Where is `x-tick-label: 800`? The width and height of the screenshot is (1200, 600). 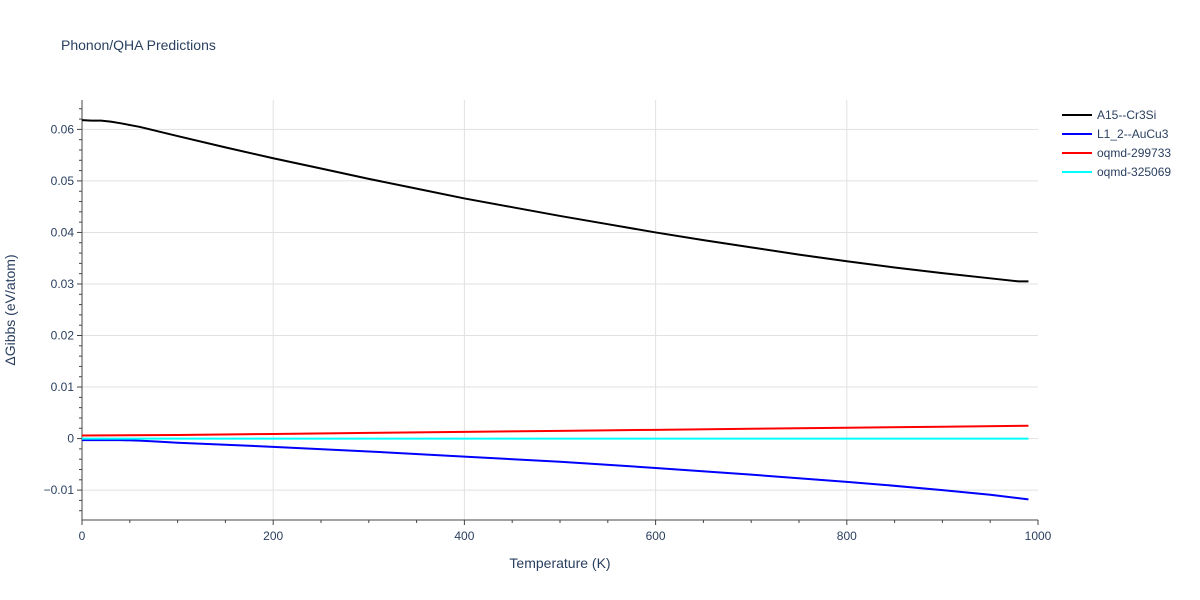 x-tick-label: 800 is located at coordinates (847, 536).